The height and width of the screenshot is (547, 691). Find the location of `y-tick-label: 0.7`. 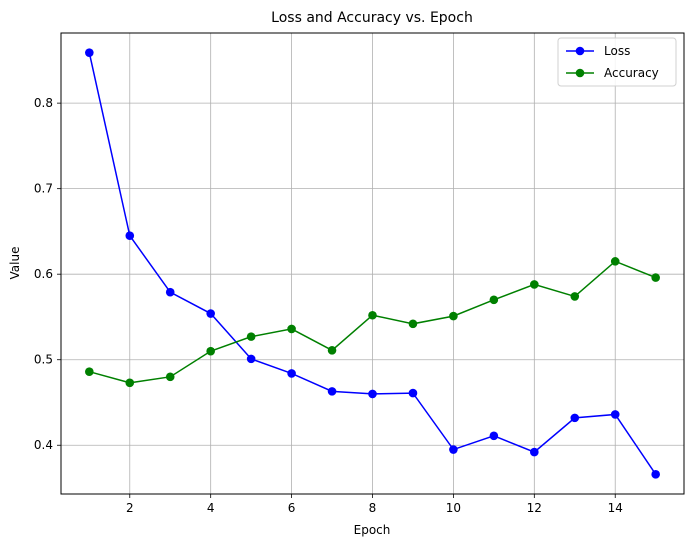

y-tick-label: 0.7 is located at coordinates (43, 189).